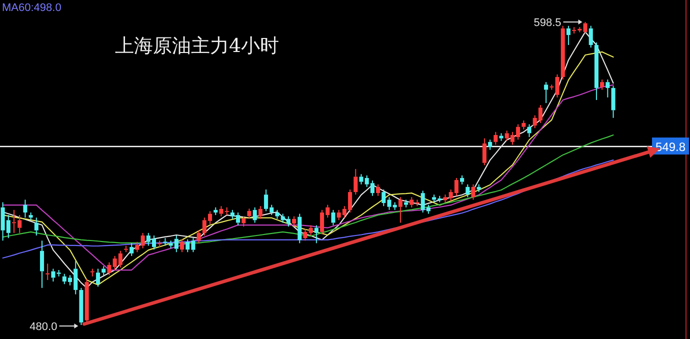  What do you see at coordinates (32, 8) in the screenshot?
I see `annotation: MA60:498.0` at bounding box center [32, 8].